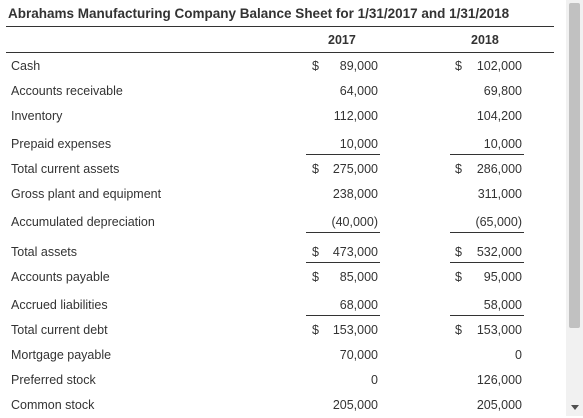 This screenshot has height=418, width=583. Describe the element at coordinates (498, 222) in the screenshot. I see `value-2018: (65,000)` at that location.